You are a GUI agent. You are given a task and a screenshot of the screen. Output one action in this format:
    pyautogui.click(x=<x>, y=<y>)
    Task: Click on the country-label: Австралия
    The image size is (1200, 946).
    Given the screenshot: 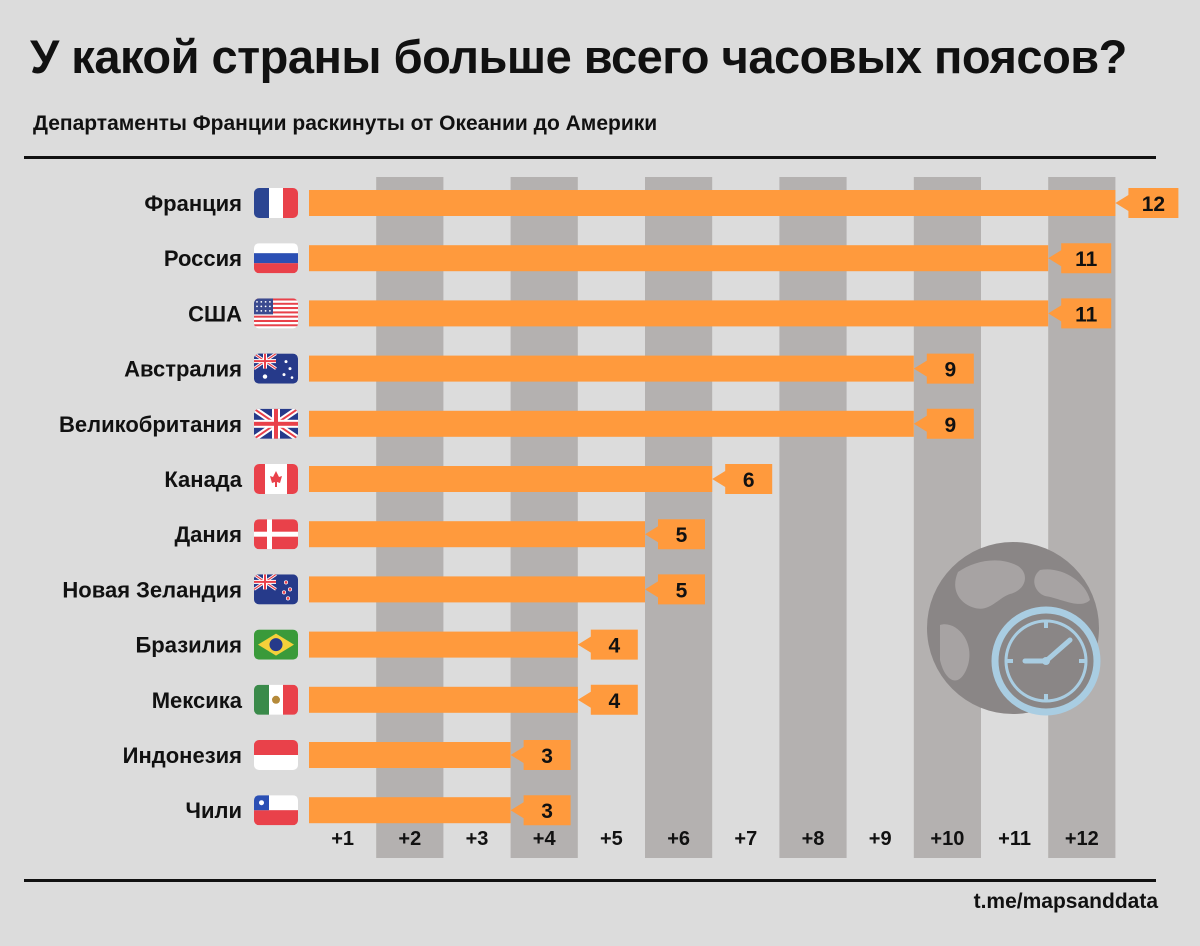 What is the action you would take?
    pyautogui.click(x=183, y=369)
    